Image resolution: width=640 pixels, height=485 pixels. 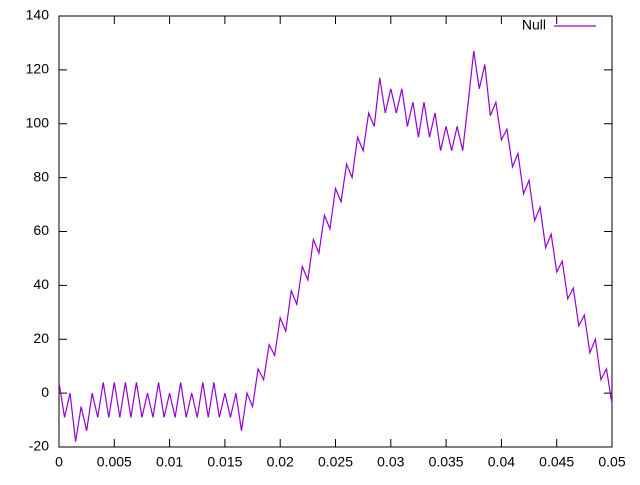 What do you see at coordinates (38, 69) in the screenshot?
I see `y-tick-label: 120` at bounding box center [38, 69].